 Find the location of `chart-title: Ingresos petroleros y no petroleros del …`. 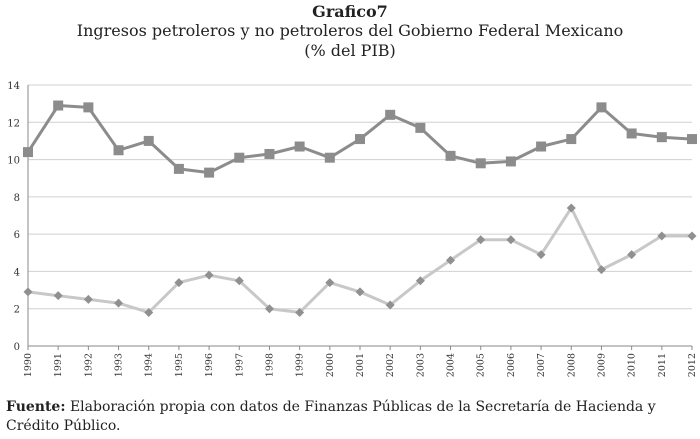

chart-title: Ingresos petroleros y no petroleros del … is located at coordinates (350, 30).